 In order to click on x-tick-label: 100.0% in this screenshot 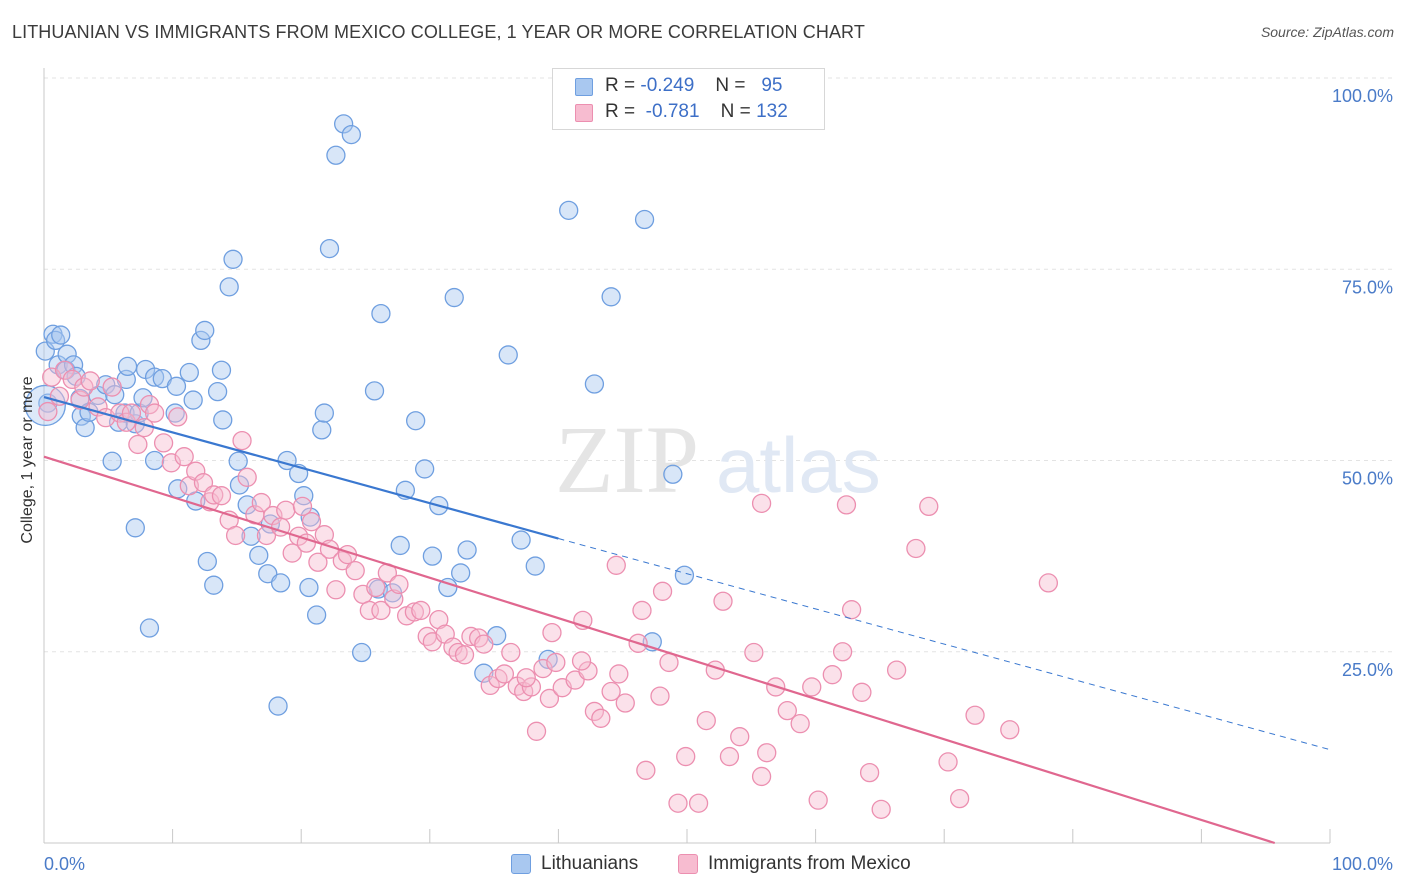, I will do `click(1362, 864)`.